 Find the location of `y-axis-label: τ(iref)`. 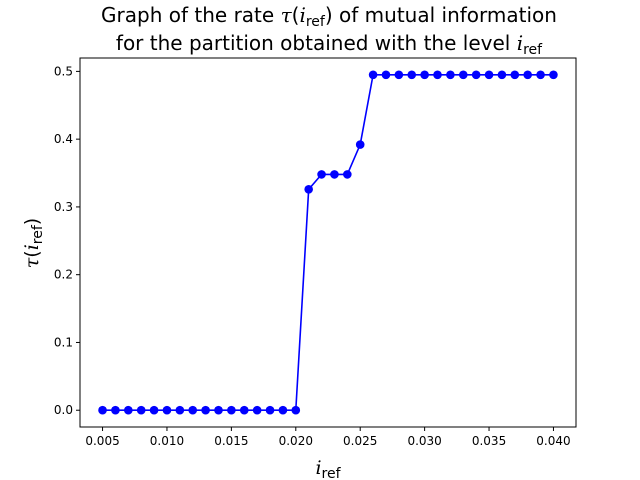

y-axis-label: τ(iref) is located at coordinates (33, 243).